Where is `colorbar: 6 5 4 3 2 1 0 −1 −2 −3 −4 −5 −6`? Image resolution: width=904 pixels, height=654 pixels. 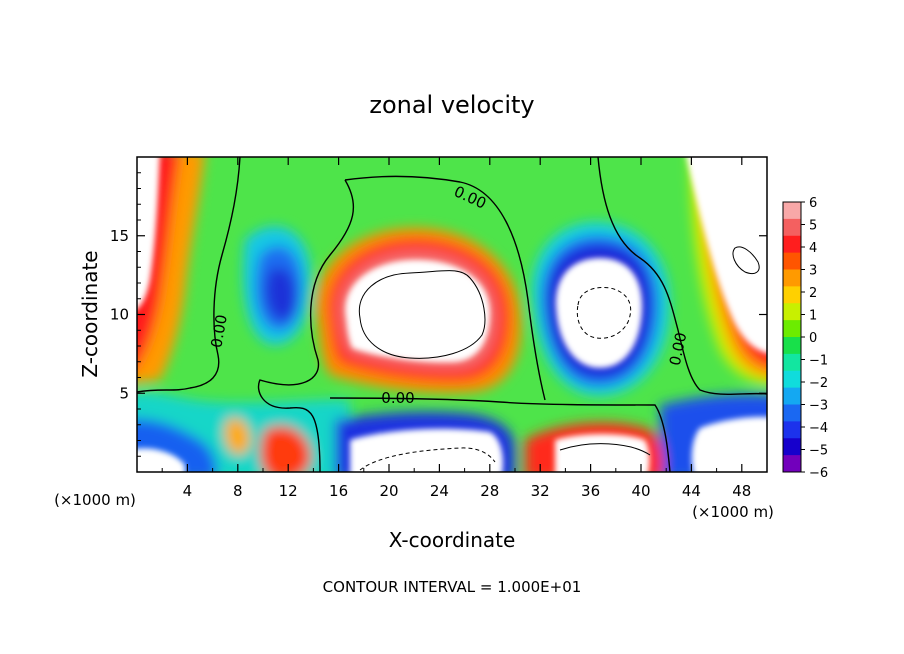
colorbar: 6 5 4 3 2 1 0 −1 −2 −3 −4 −5 −6 is located at coordinates (805, 338).